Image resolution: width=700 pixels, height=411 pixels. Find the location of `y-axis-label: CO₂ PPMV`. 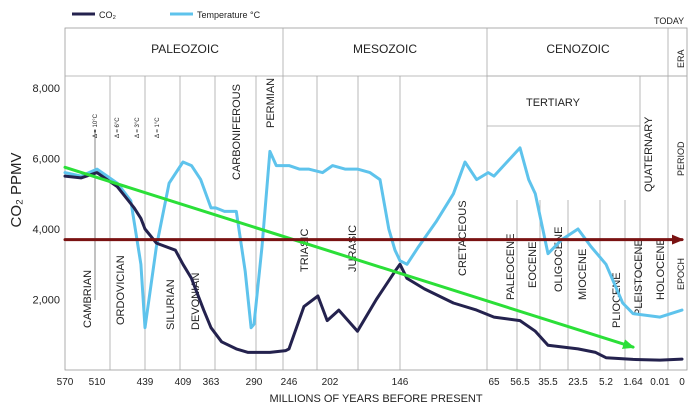

y-axis-label: CO₂ PPMV is located at coordinates (16, 190).